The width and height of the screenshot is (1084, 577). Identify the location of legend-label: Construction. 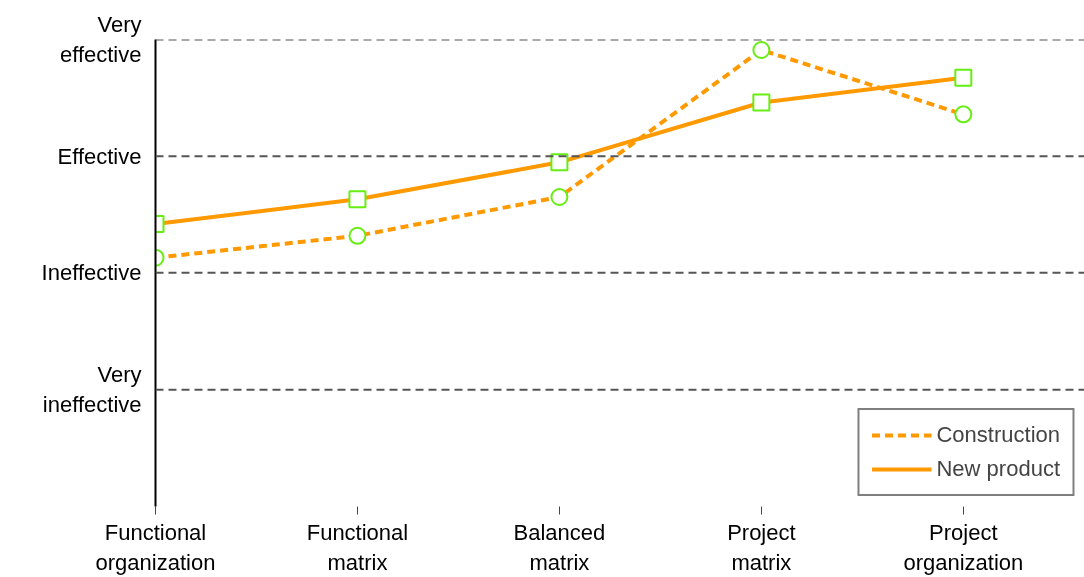
(998, 435).